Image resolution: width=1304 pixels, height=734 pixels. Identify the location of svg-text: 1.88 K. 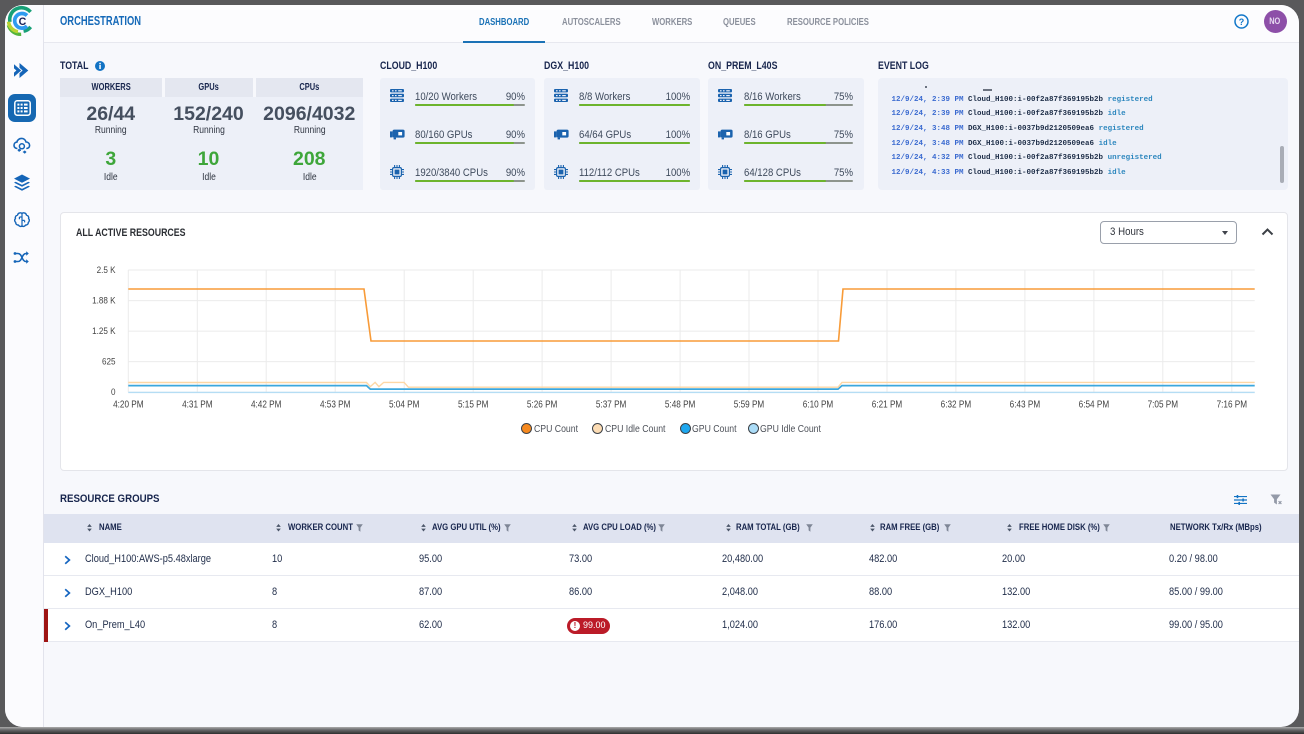
(104, 300).